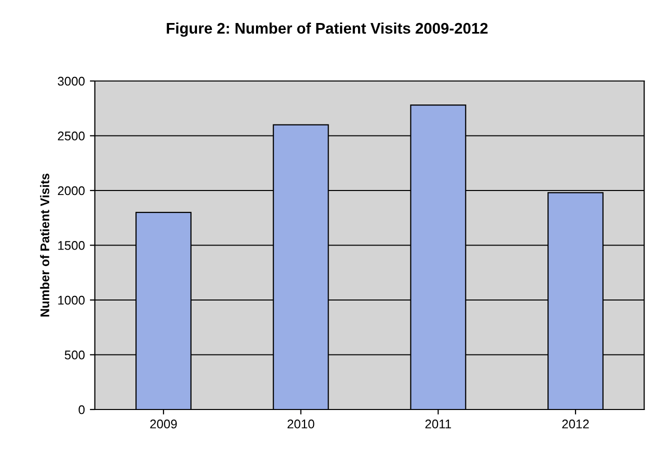  What do you see at coordinates (575, 424) in the screenshot?
I see `x-tick-label: 2012` at bounding box center [575, 424].